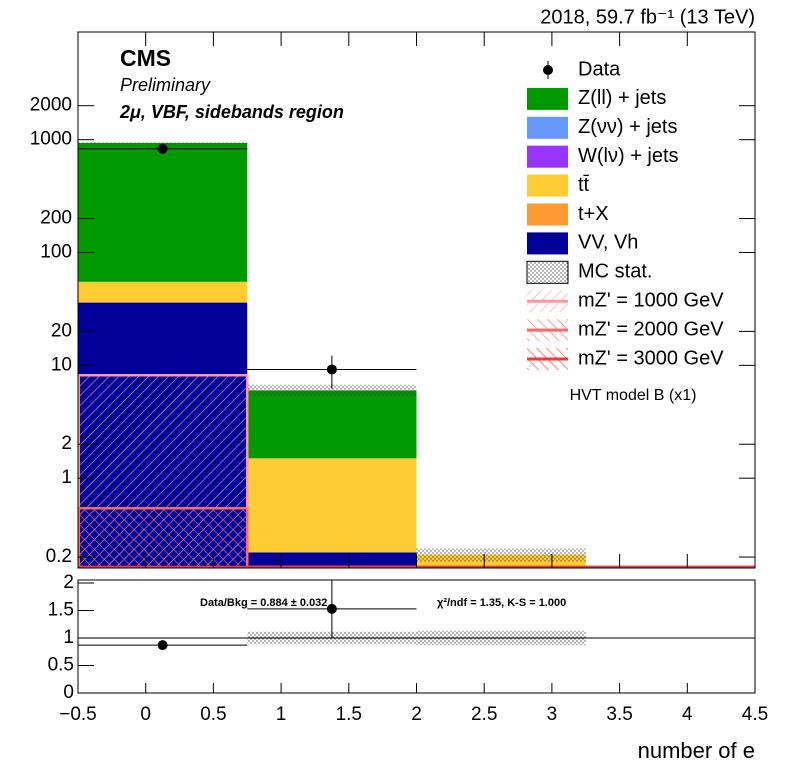 This screenshot has width=796, height=772. I want to click on x-tick-label: 4.5, so click(755, 714).